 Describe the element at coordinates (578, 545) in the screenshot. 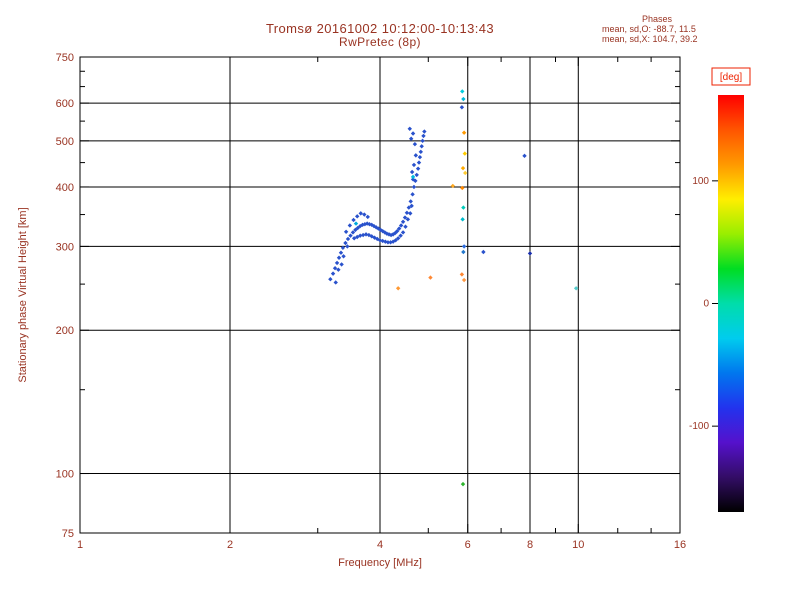

I see `x-tick-label: 10` at that location.